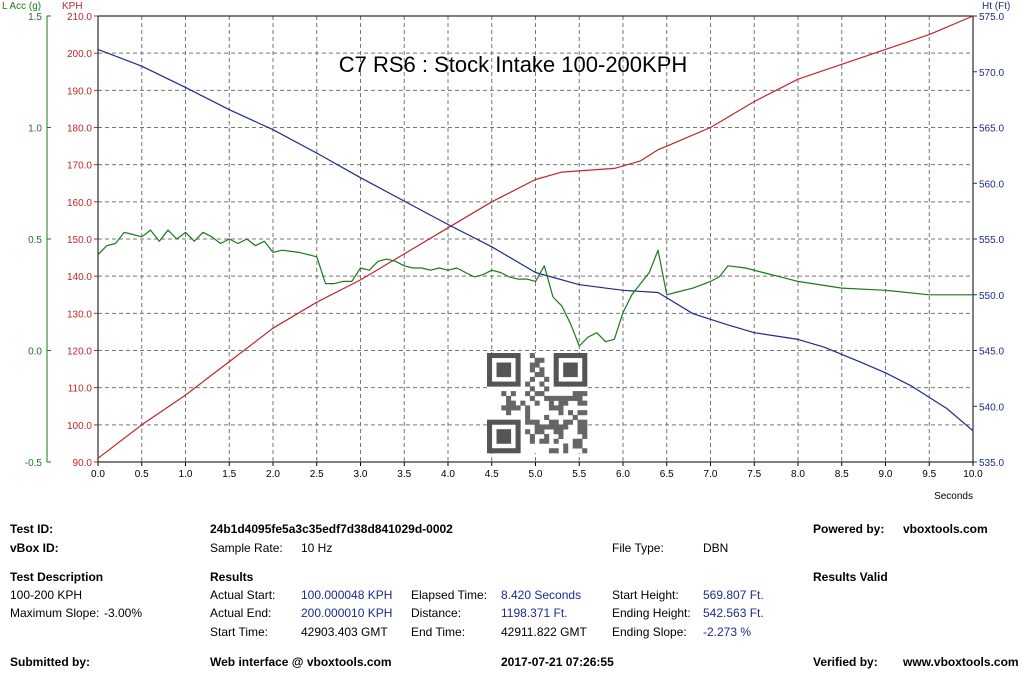 The width and height of the screenshot is (1024, 676). I want to click on vbox-id-label: vBox ID:, so click(34, 548).